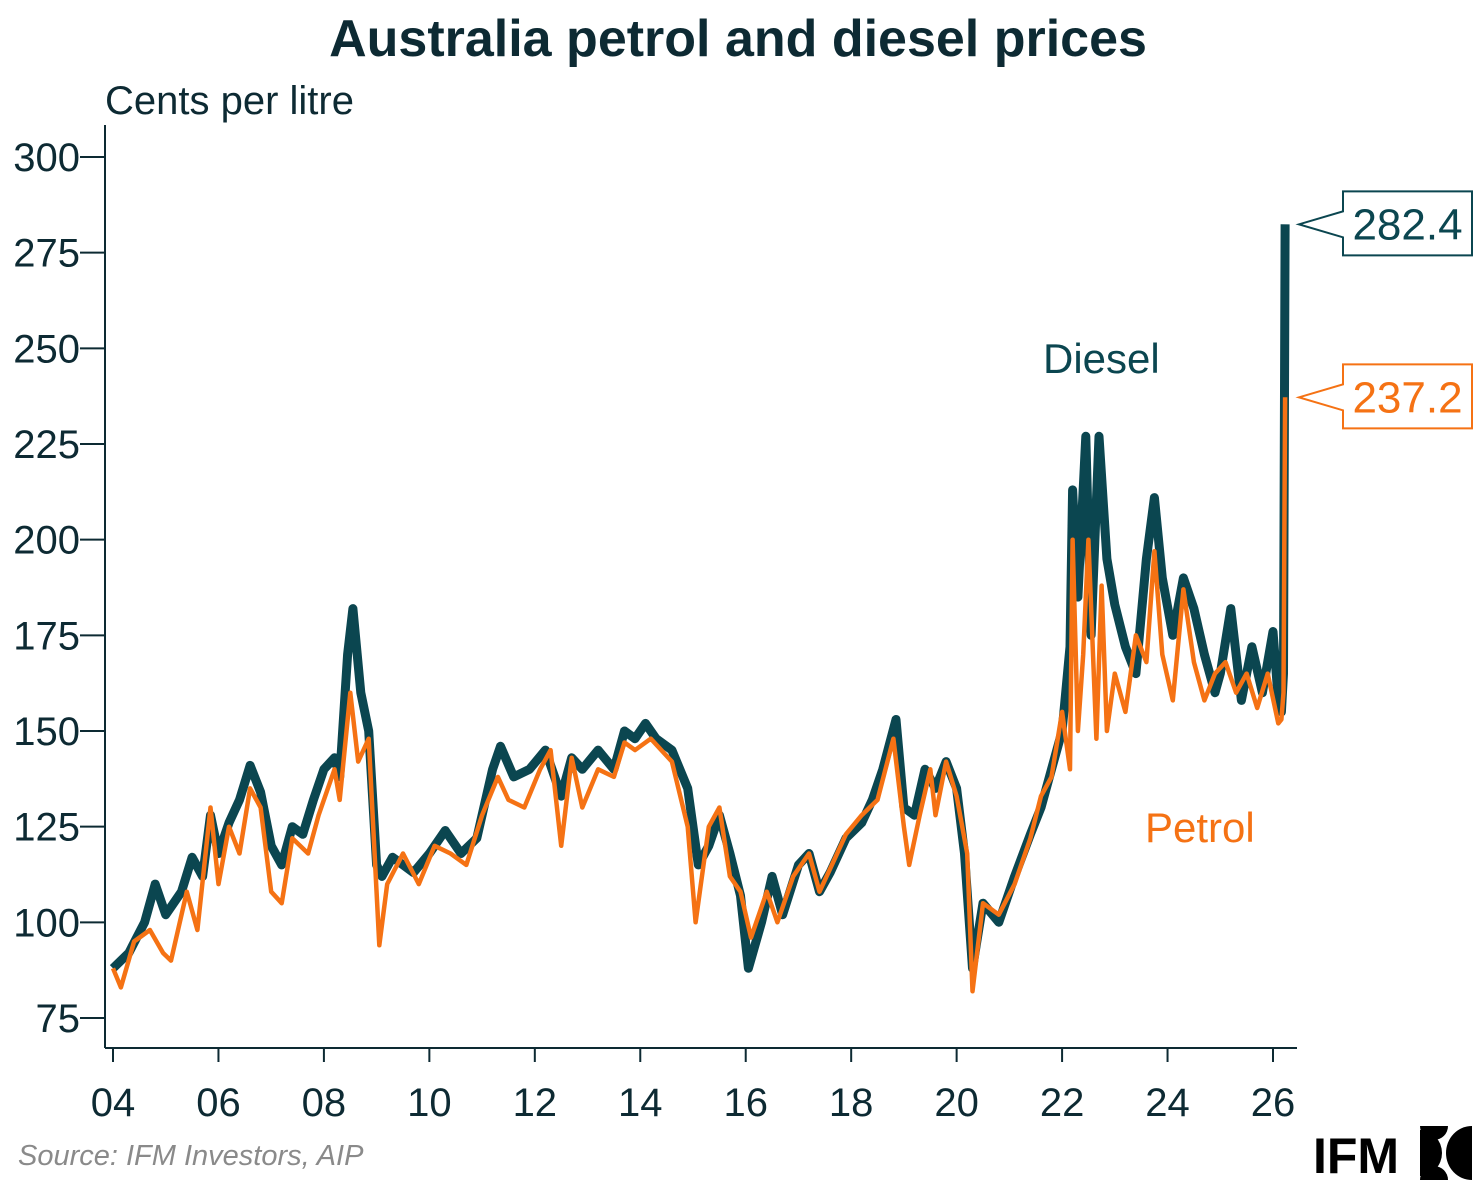  I want to click on y-tick-label: 150, so click(46, 732).